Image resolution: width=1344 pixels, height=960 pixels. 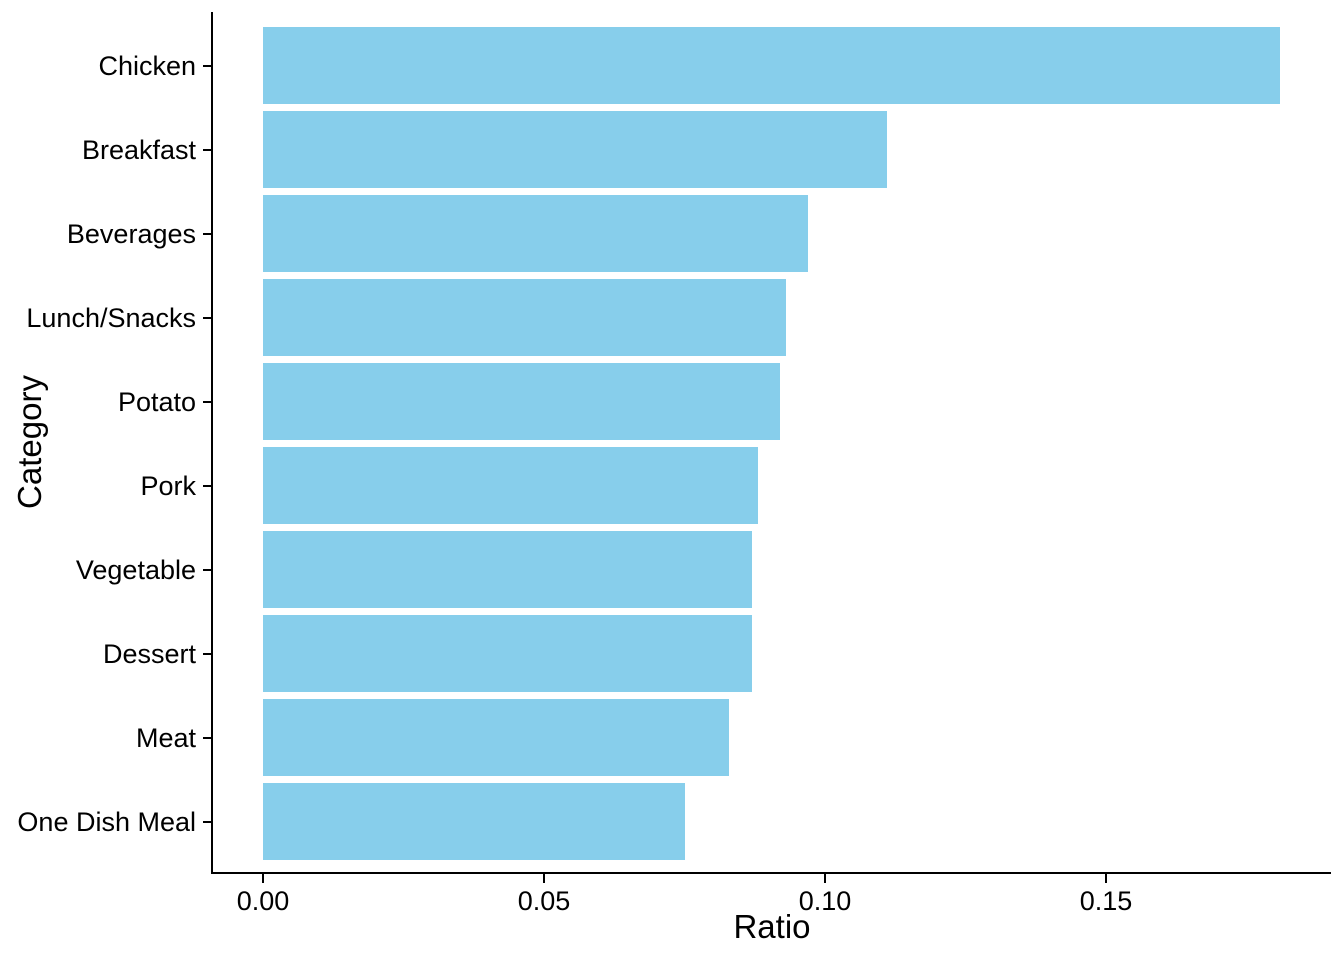 What do you see at coordinates (135, 570) in the screenshot?
I see `y-tick-label: Vegetable` at bounding box center [135, 570].